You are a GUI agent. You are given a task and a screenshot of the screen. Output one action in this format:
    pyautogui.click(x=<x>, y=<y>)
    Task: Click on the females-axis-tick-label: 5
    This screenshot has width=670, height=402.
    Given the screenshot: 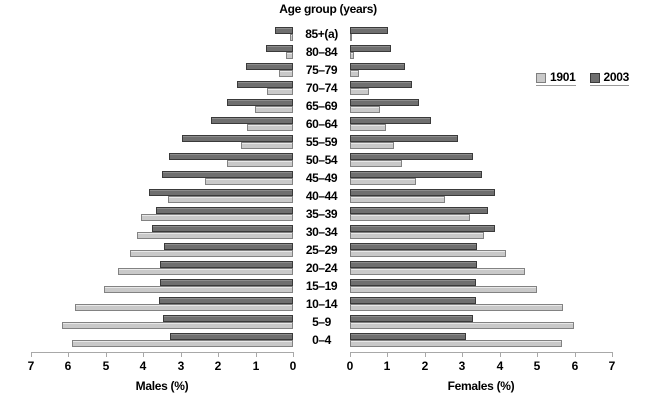 What is the action you would take?
    pyautogui.click(x=537, y=366)
    